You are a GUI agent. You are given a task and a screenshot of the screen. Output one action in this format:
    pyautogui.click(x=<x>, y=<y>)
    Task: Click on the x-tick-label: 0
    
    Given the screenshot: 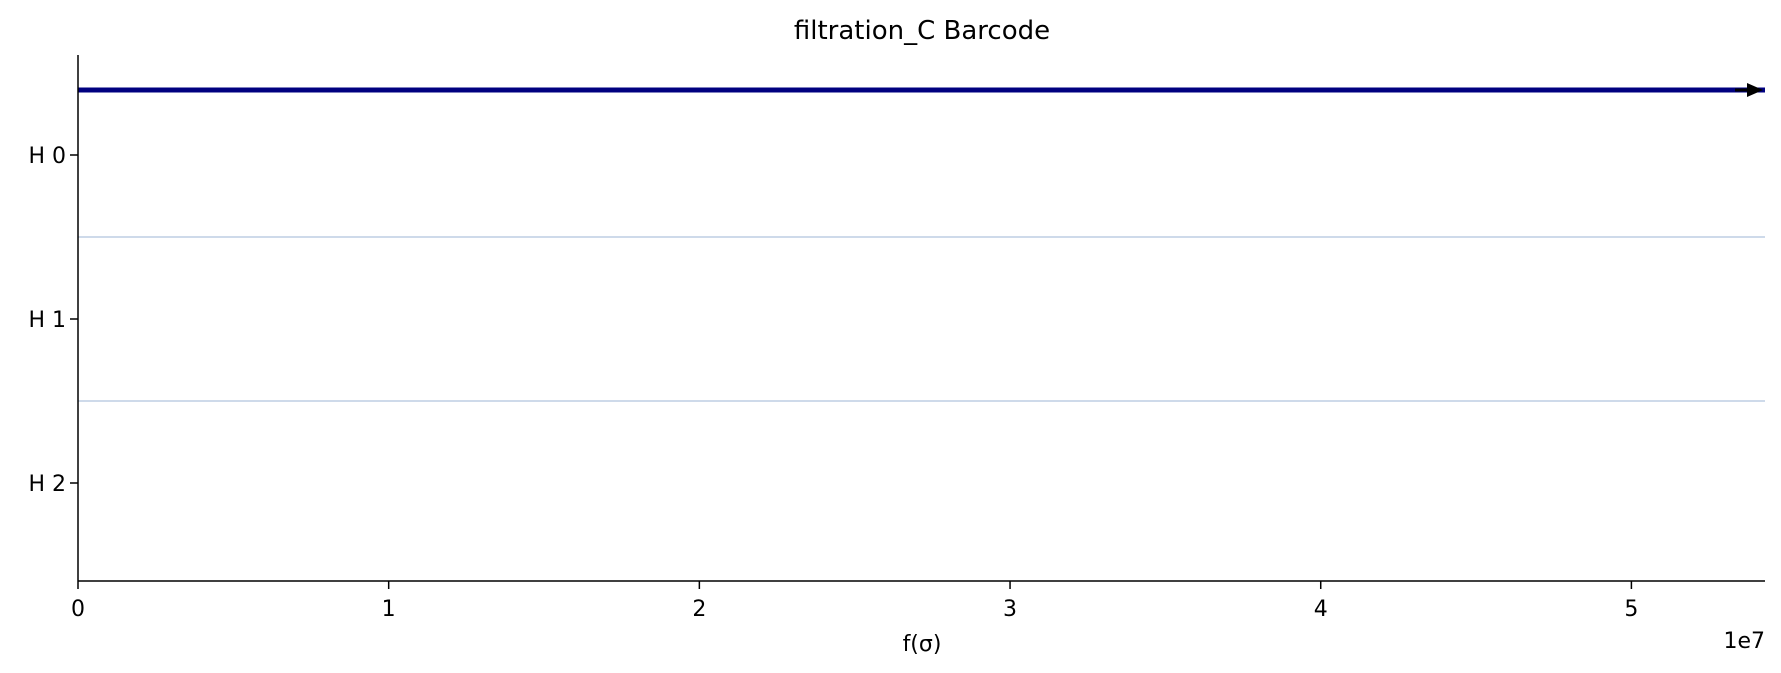 What is the action you would take?
    pyautogui.click(x=78, y=609)
    